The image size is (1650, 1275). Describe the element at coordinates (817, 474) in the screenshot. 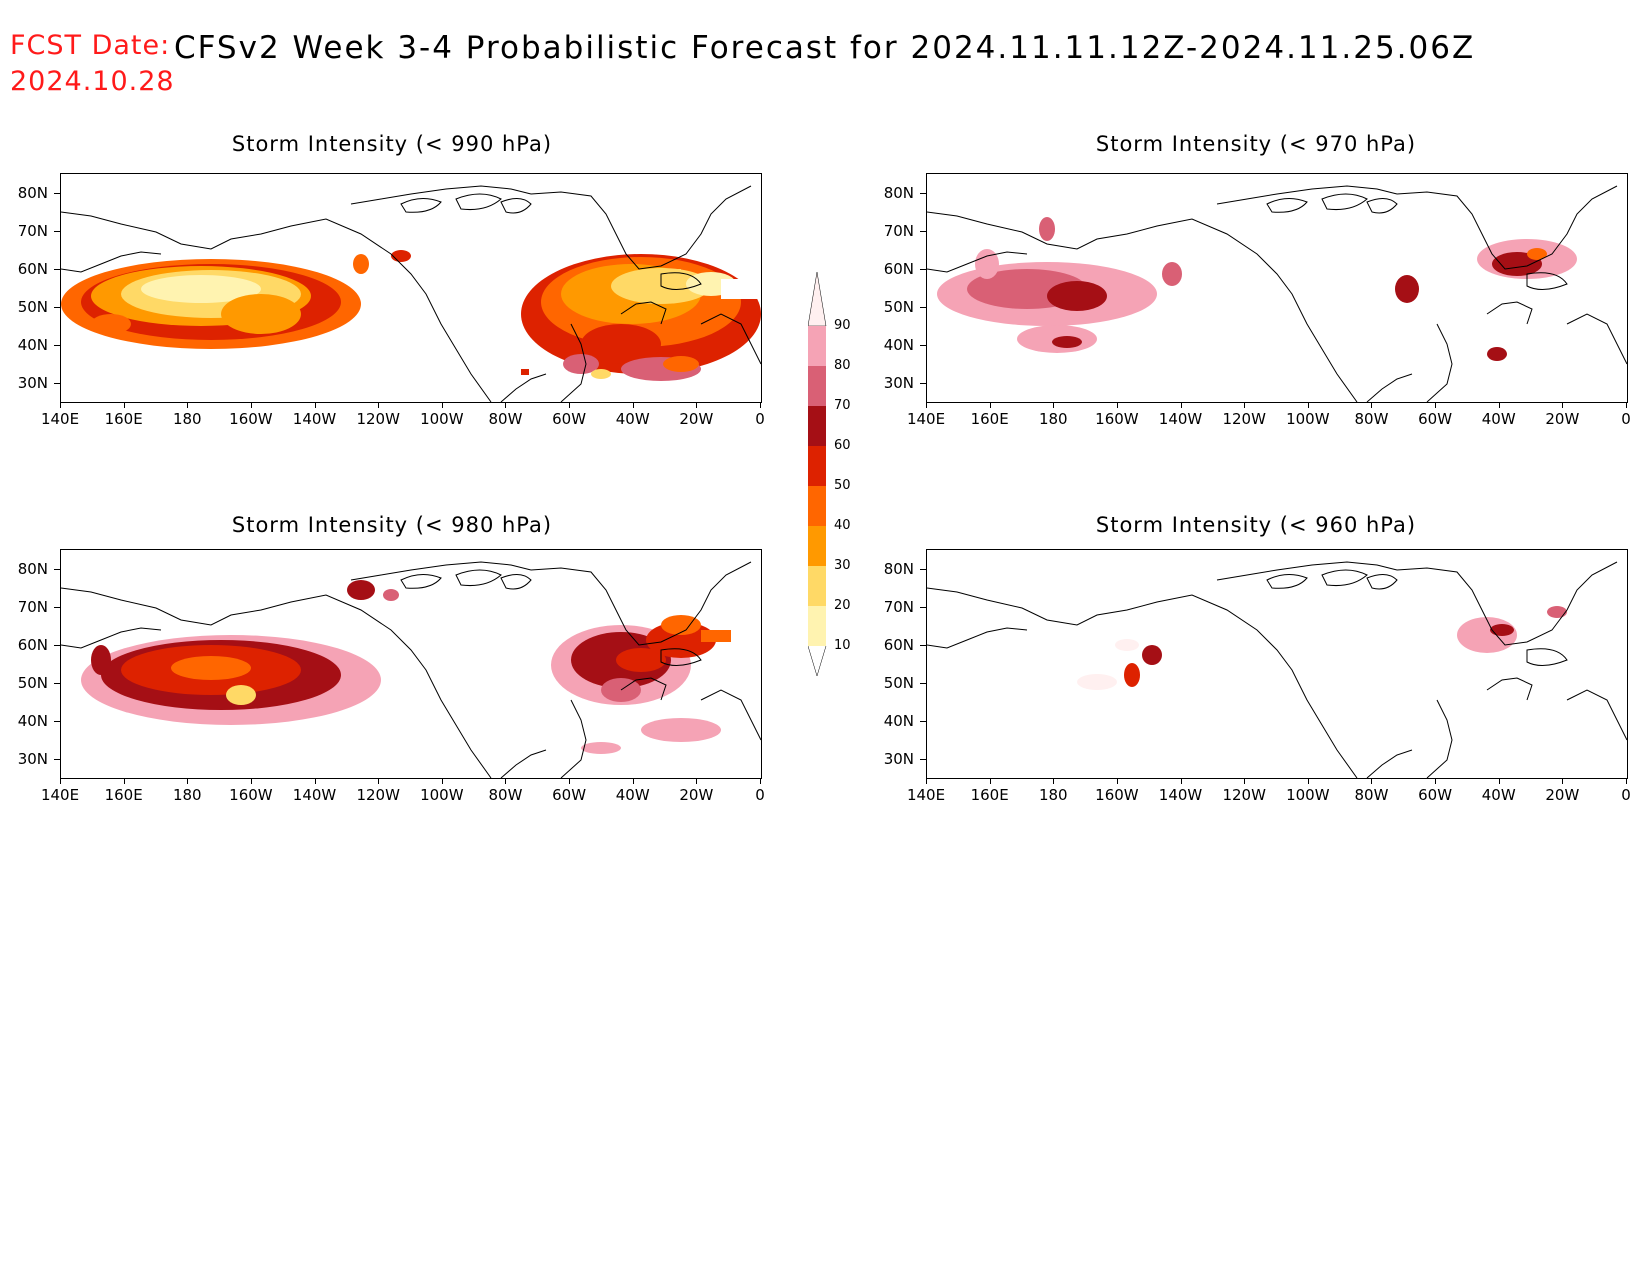

I see `colorbar-swatches` at that location.